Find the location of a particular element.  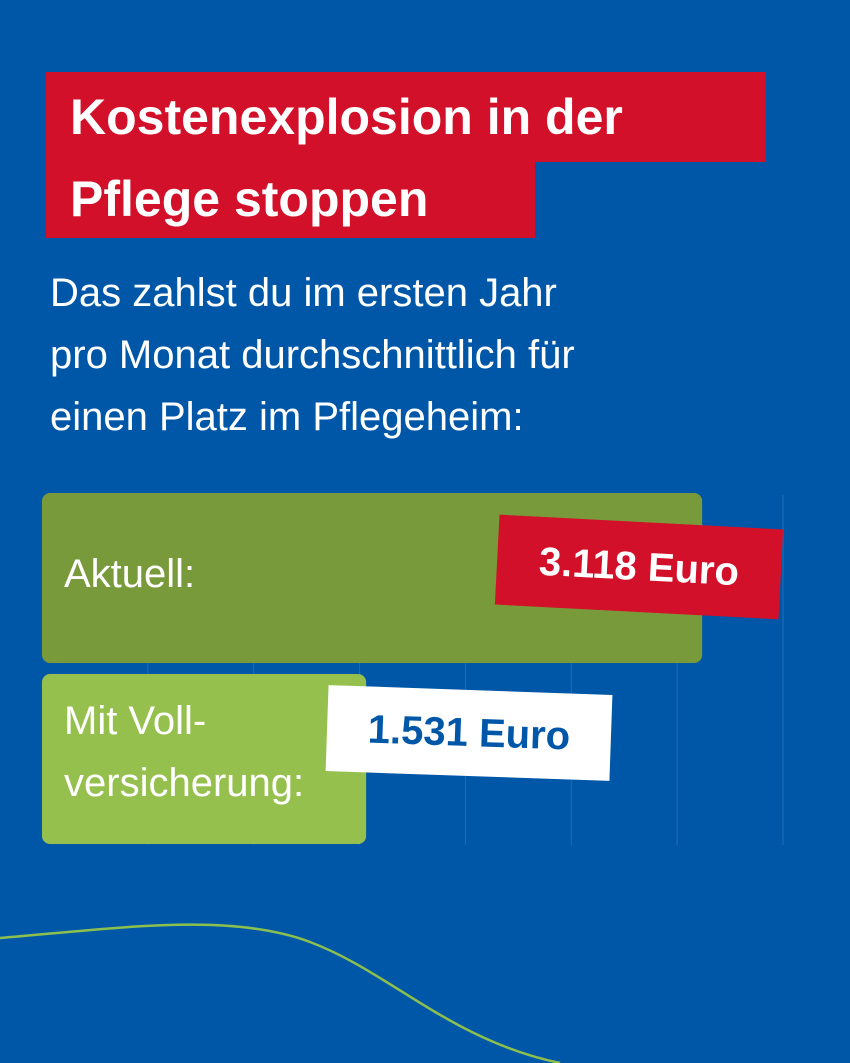

bar-full-insurance is located at coordinates (204, 759).